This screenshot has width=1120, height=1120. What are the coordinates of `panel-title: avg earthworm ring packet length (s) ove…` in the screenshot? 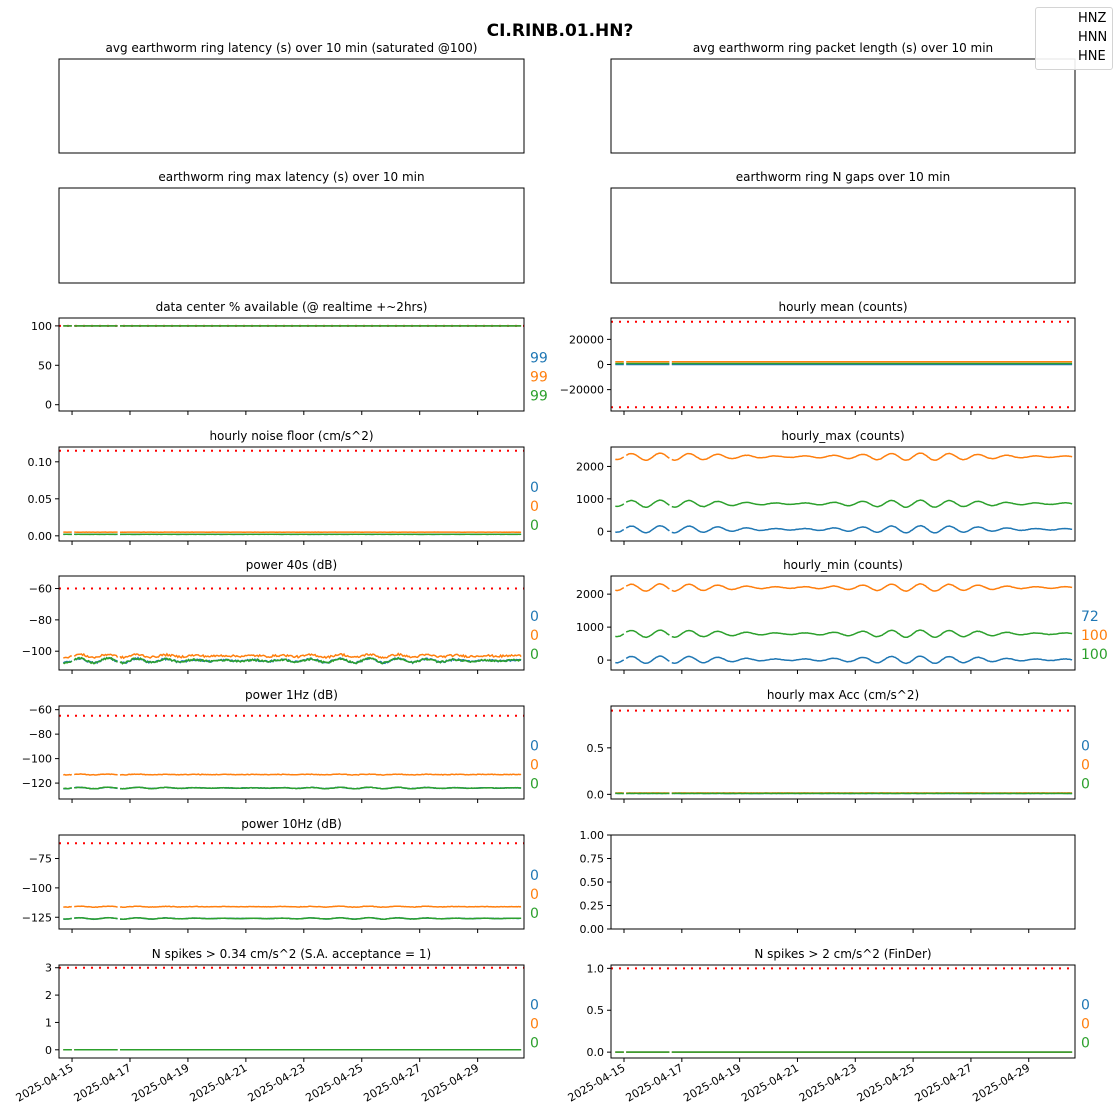 It's located at (843, 48).